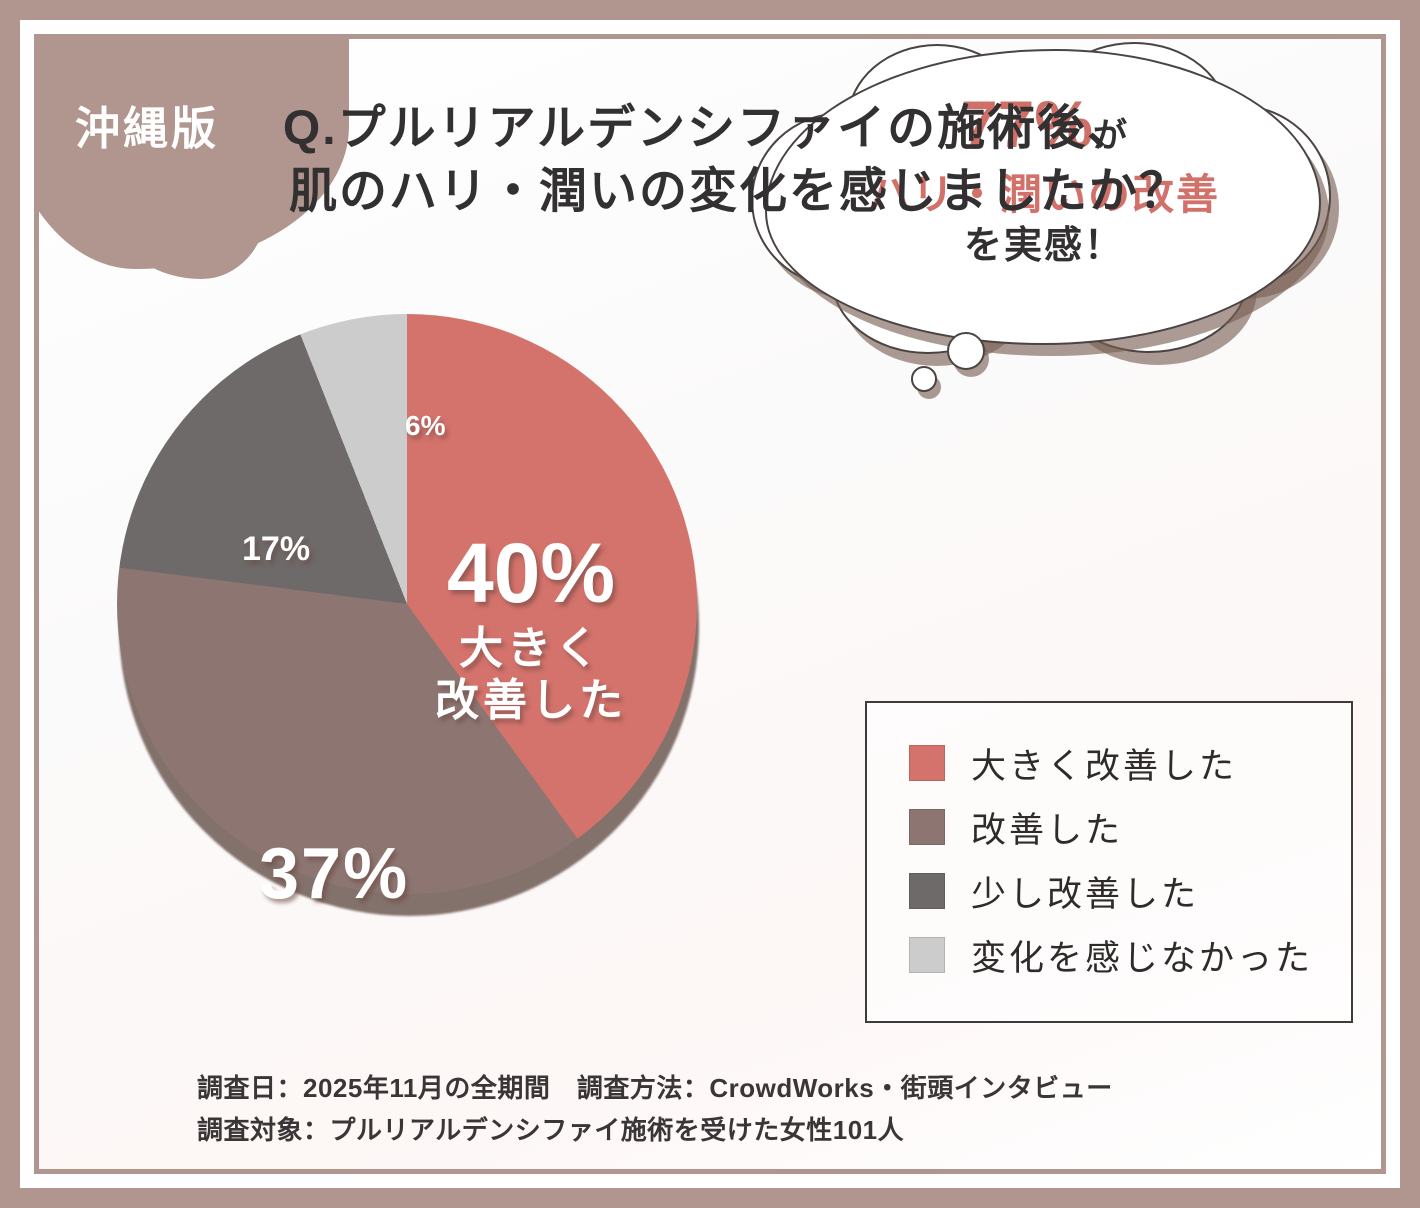  I want to click on pie-slice-sub-a-1: 大きく, so click(531, 649).